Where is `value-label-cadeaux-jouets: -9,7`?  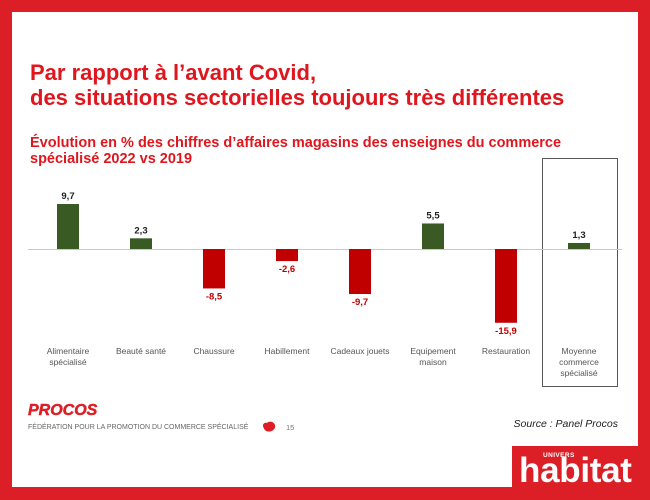 value-label-cadeaux-jouets: -9,7 is located at coordinates (360, 302).